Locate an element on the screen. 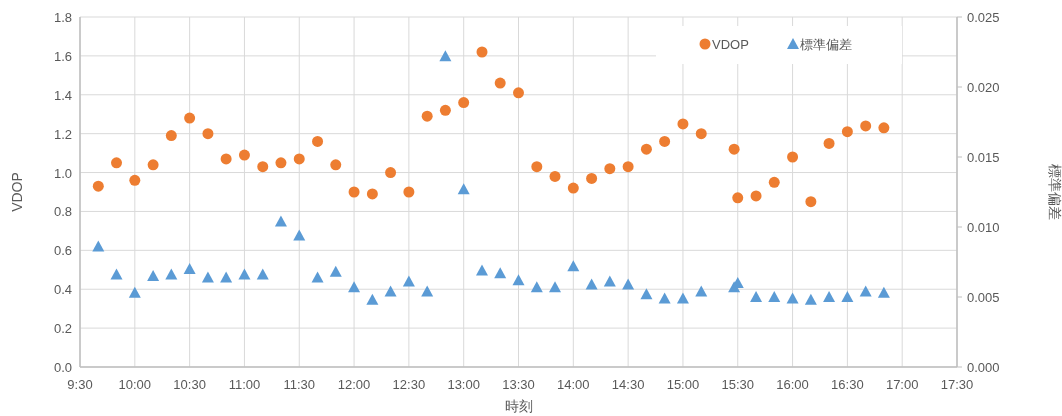 The width and height of the screenshot is (1062, 416). x-tick-label: 14:00 is located at coordinates (573, 384).